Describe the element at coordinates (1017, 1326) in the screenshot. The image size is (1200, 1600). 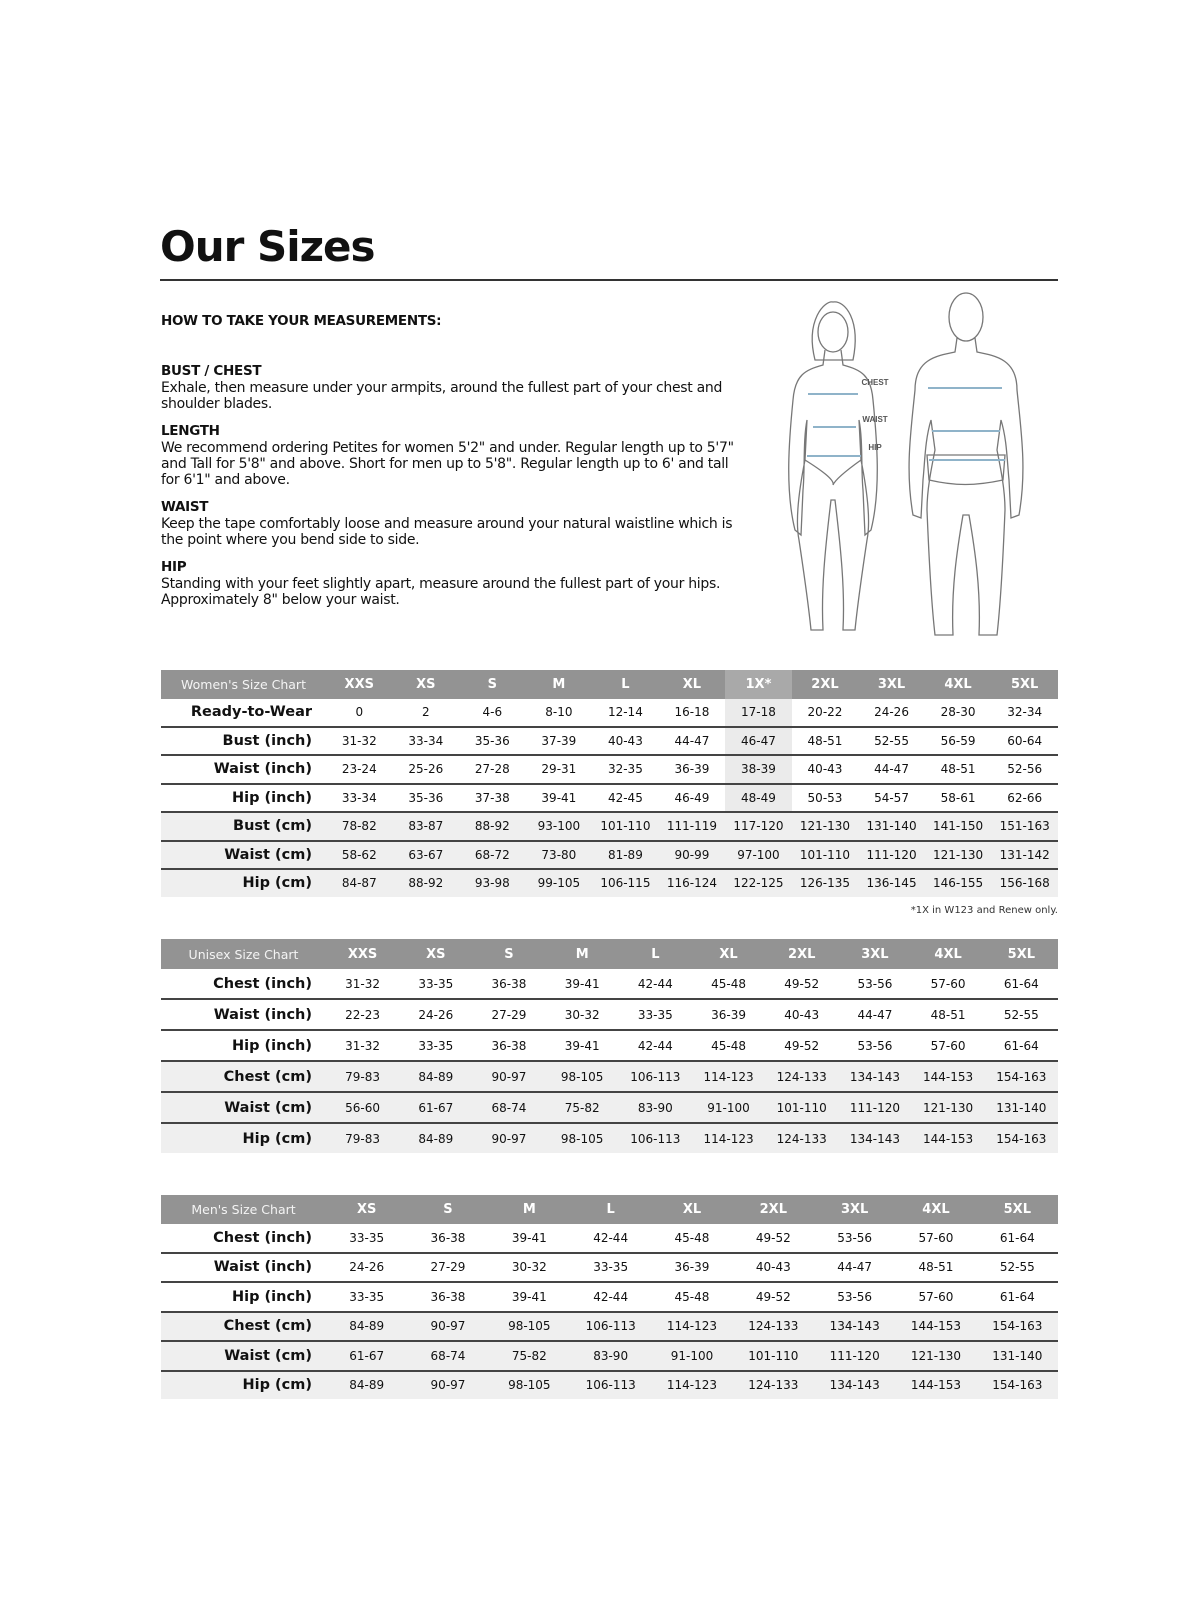
I see `table-cell: 154-163` at that location.